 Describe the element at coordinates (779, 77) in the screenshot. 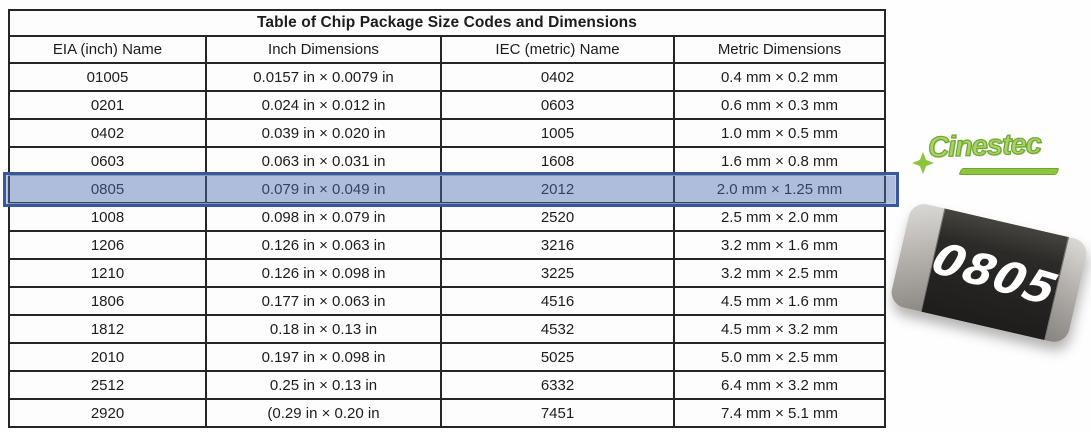

I see `table-cell: 0.4 mm × 0.2 mm` at that location.